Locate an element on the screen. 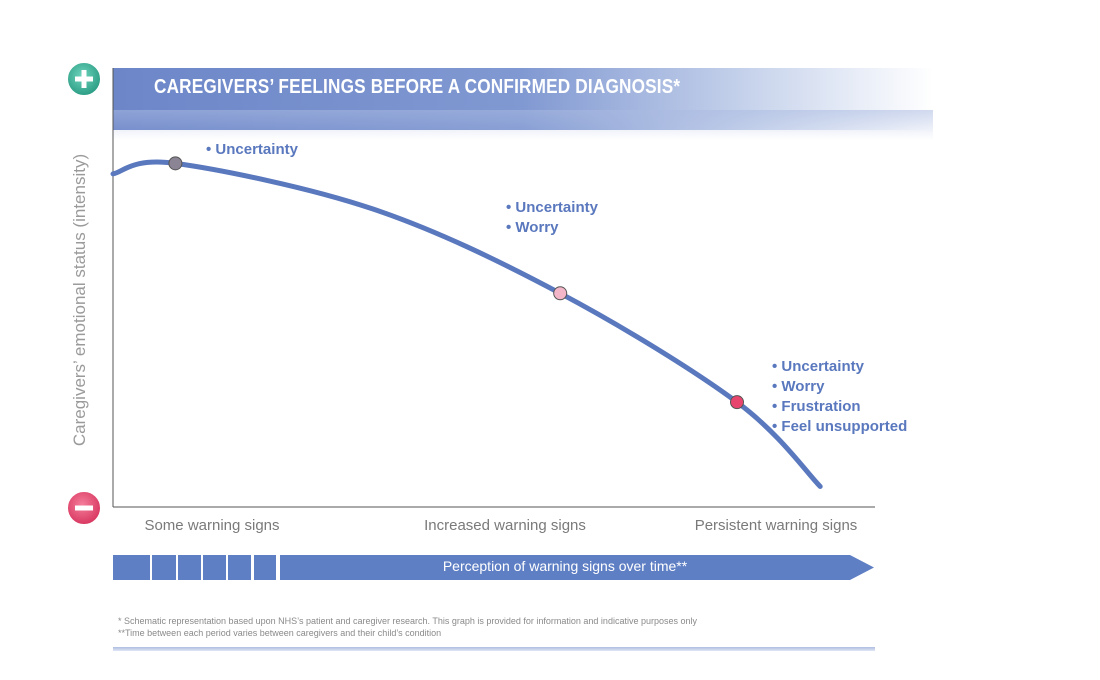 The width and height of the screenshot is (1100, 680). x-axis-label: Perception of warning signs over time** is located at coordinates (565, 566).